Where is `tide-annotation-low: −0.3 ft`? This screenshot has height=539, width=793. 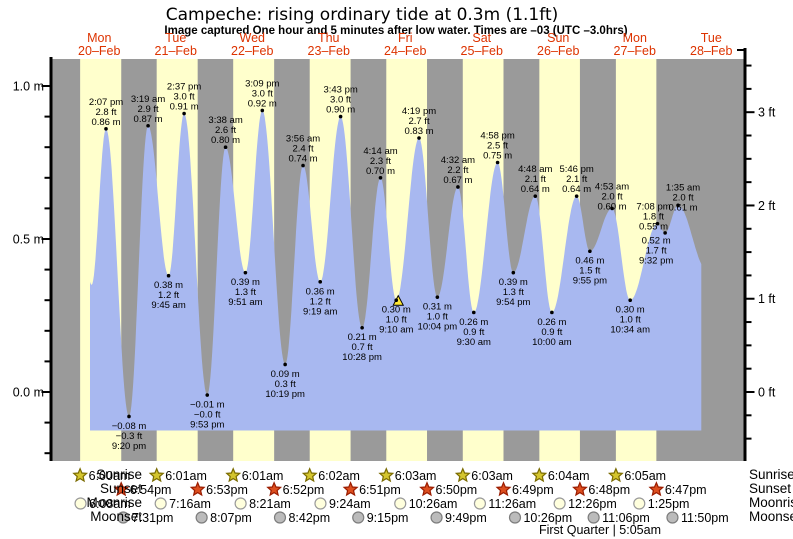
tide-annotation-low: −0.3 ft is located at coordinates (129, 436).